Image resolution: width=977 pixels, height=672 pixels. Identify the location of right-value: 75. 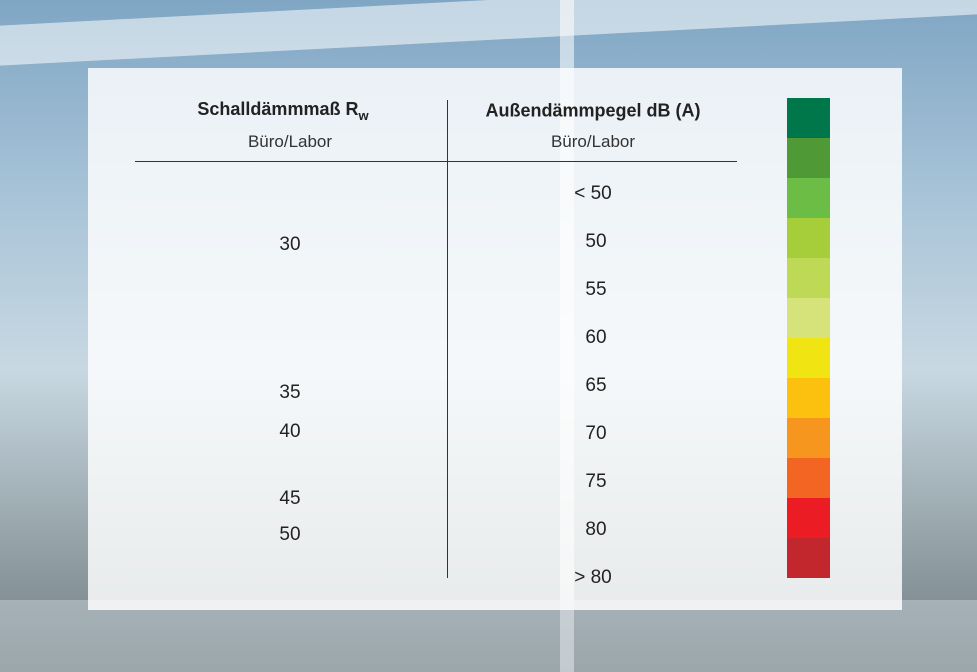
(596, 481).